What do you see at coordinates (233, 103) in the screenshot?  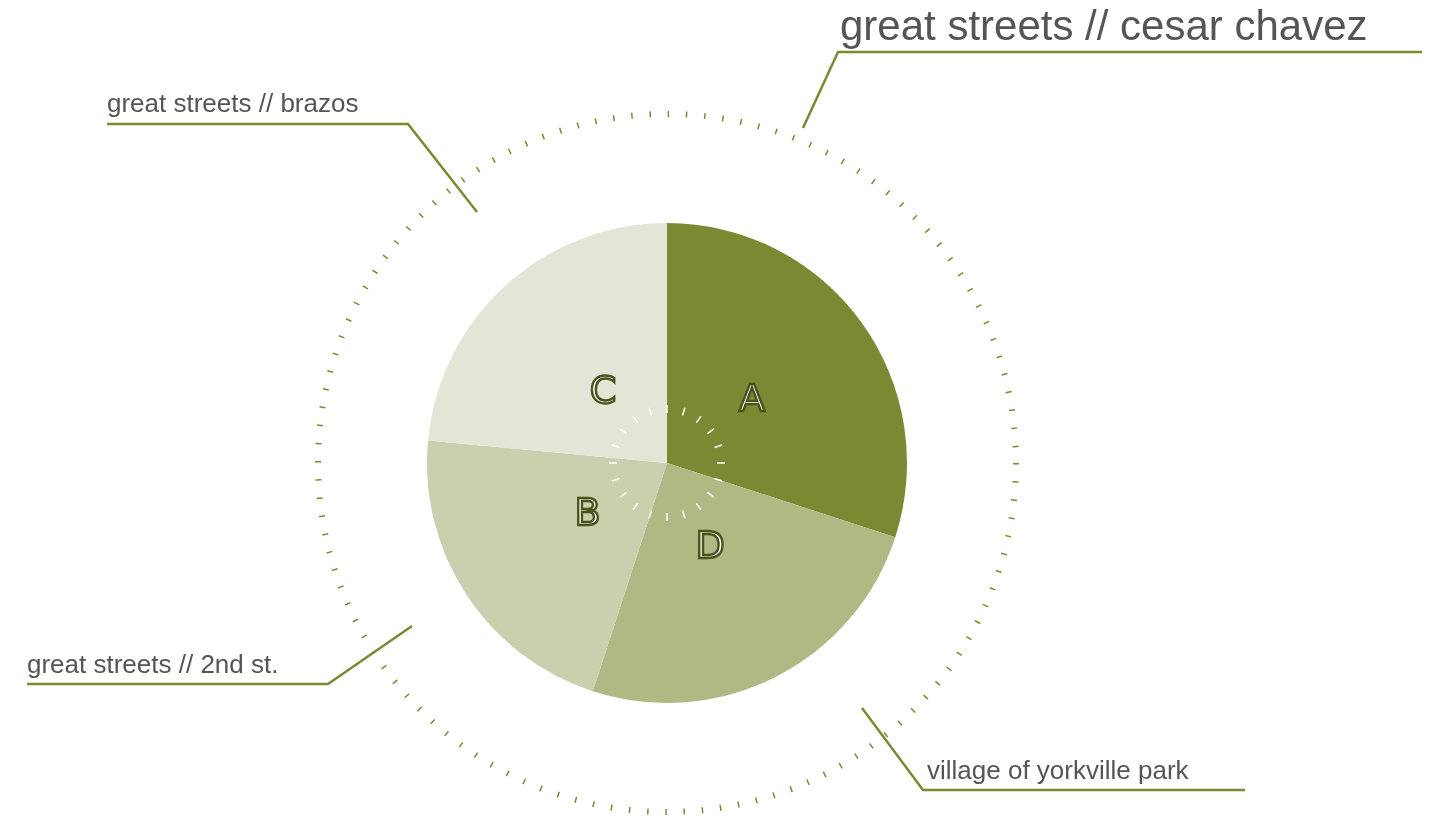 I see `text: great streets // brazos` at bounding box center [233, 103].